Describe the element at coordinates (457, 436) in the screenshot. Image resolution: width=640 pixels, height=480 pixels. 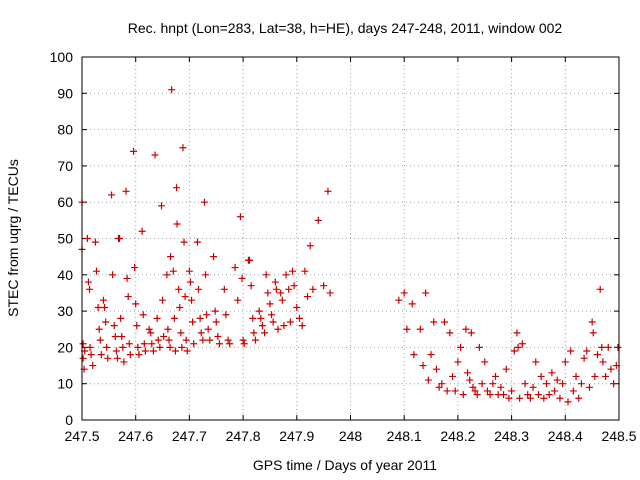
I see `x-tick-label: 248.2` at that location.